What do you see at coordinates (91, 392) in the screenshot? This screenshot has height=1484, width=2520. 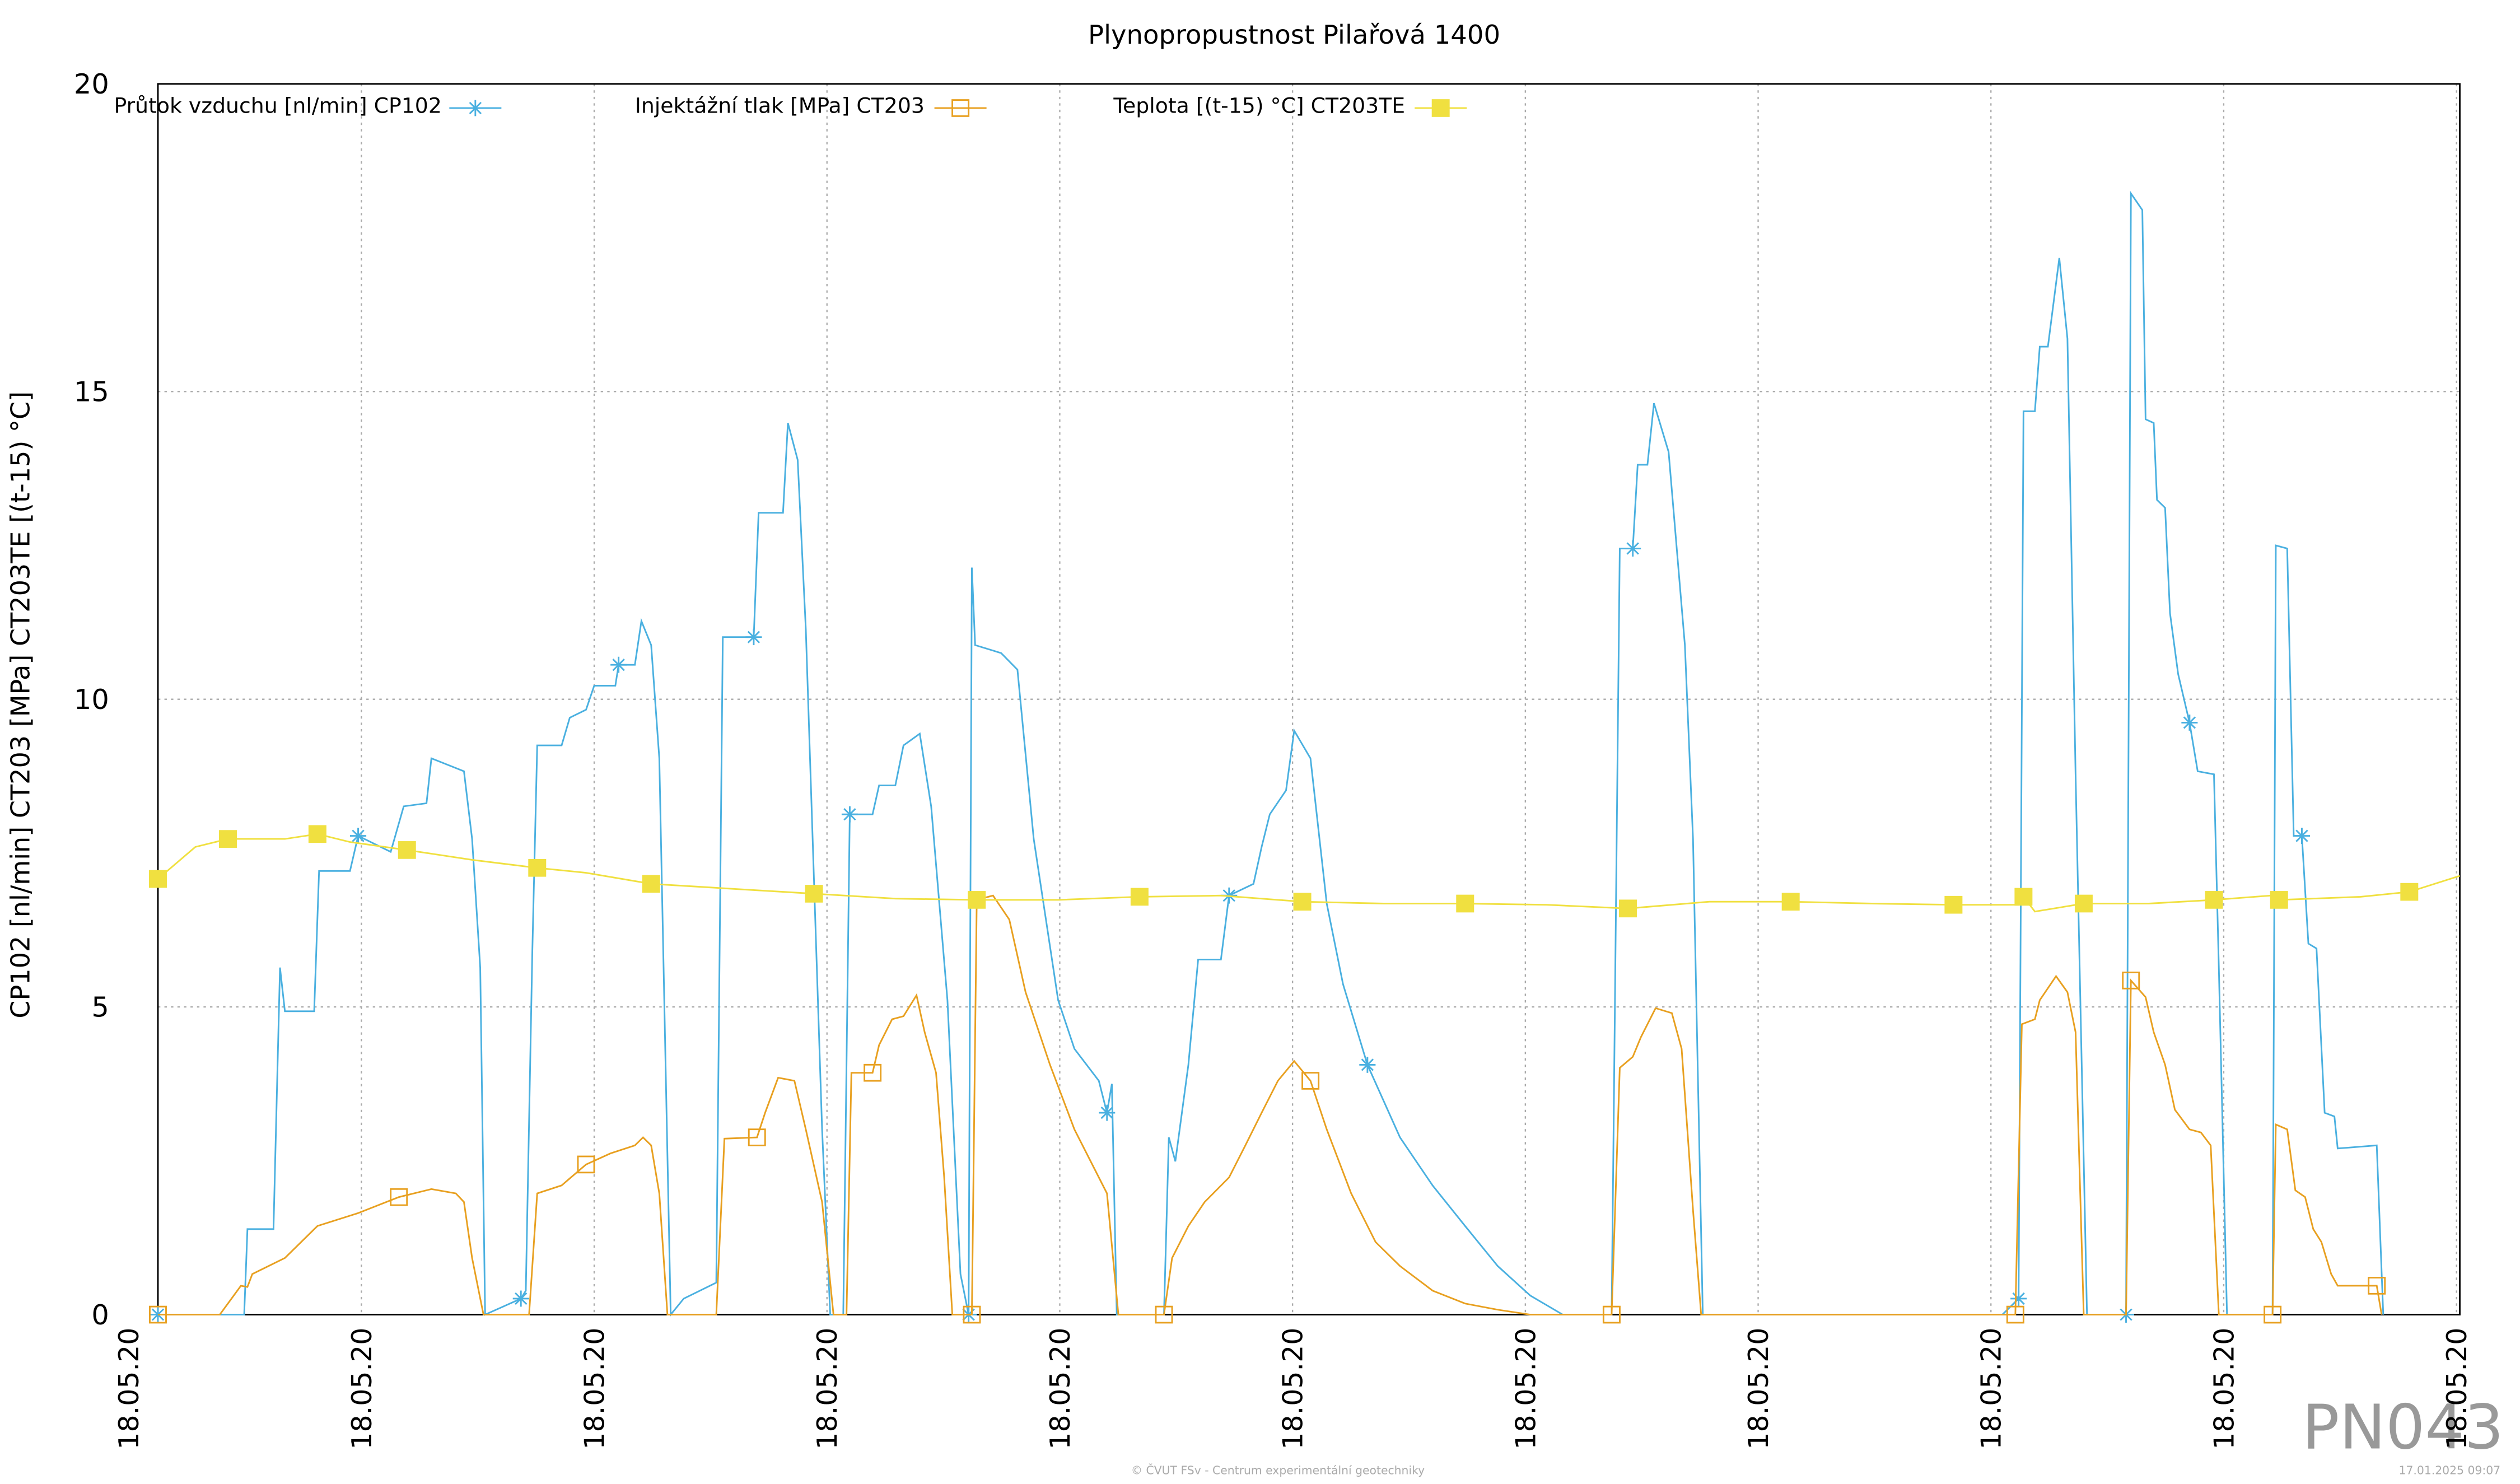 I see `y-tick-label: 15` at bounding box center [91, 392].